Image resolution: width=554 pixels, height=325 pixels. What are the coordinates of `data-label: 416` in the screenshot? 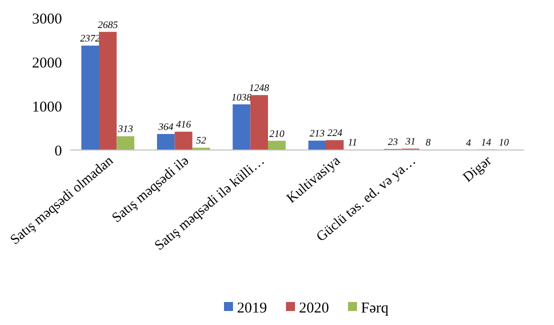 It's located at (183, 125).